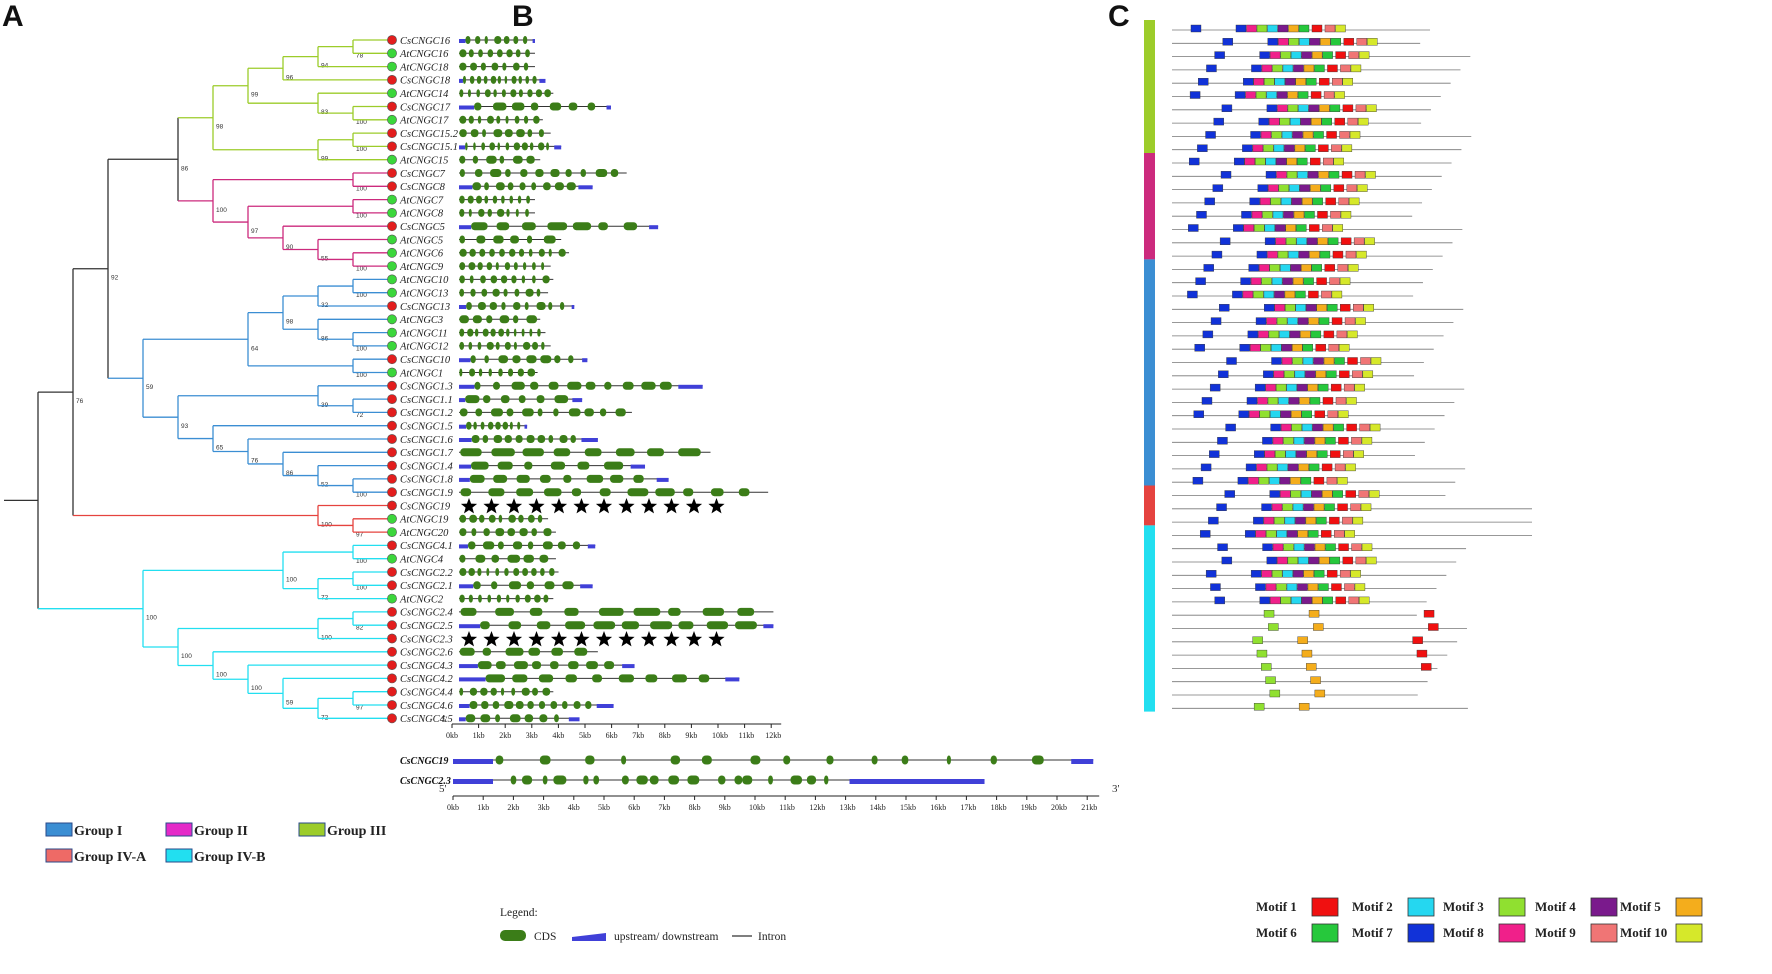  What do you see at coordinates (424, 761) in the screenshot?
I see `long-gene-label: CsCNGC19` at bounding box center [424, 761].